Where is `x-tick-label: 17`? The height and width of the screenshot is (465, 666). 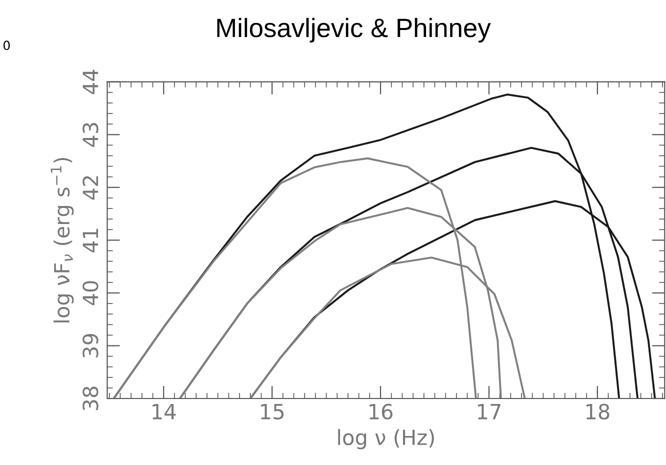 x-tick-label: 17 is located at coordinates (489, 412).